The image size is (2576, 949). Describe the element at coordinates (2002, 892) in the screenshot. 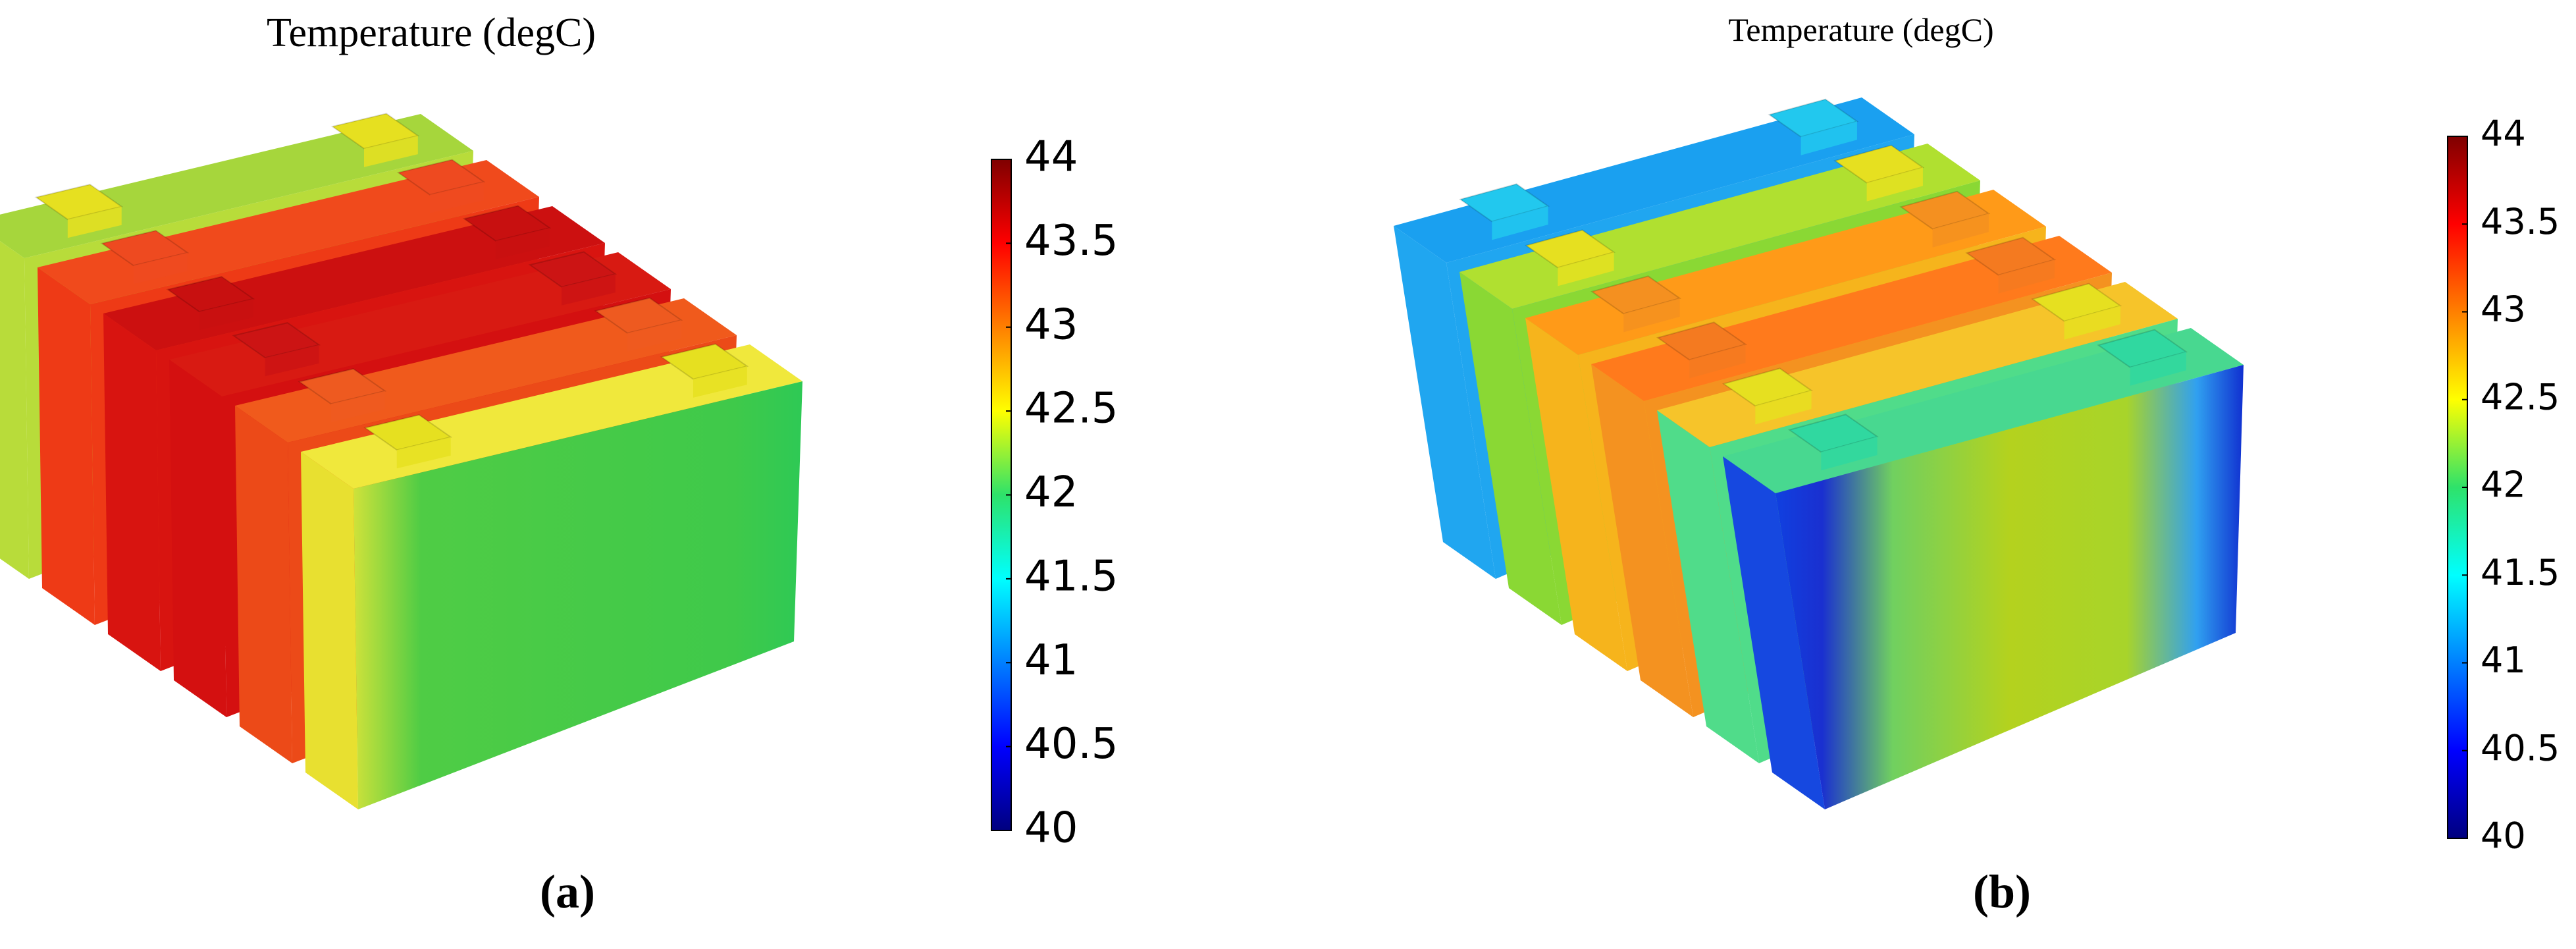

I see `panel-label: (b)` at that location.